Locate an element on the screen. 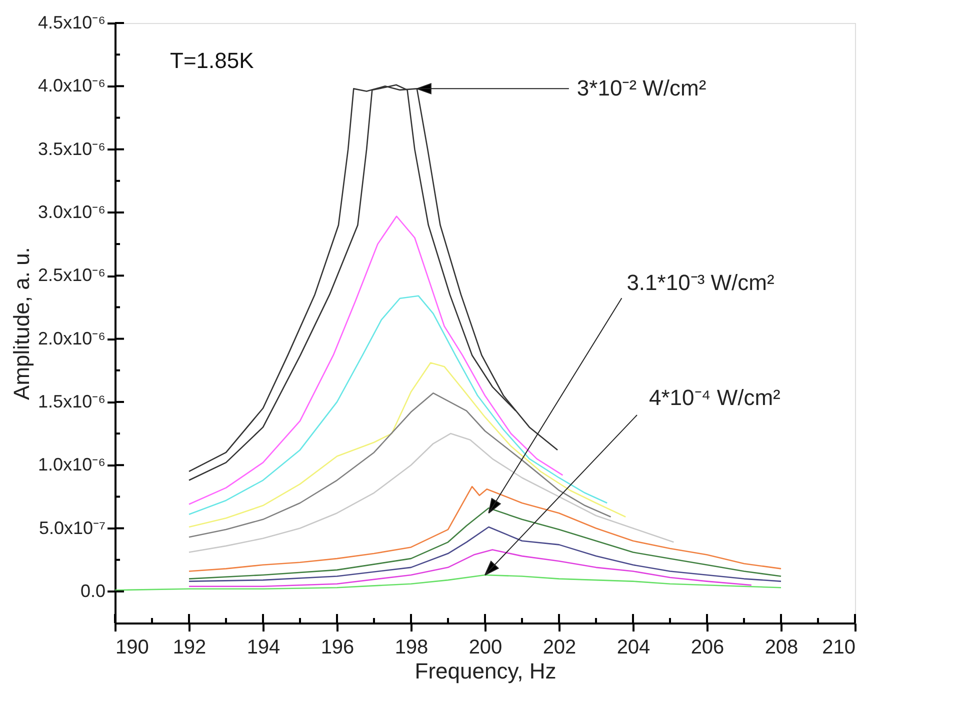 The image size is (969, 721). y-tick-label: 0.0 is located at coordinates (93, 590).